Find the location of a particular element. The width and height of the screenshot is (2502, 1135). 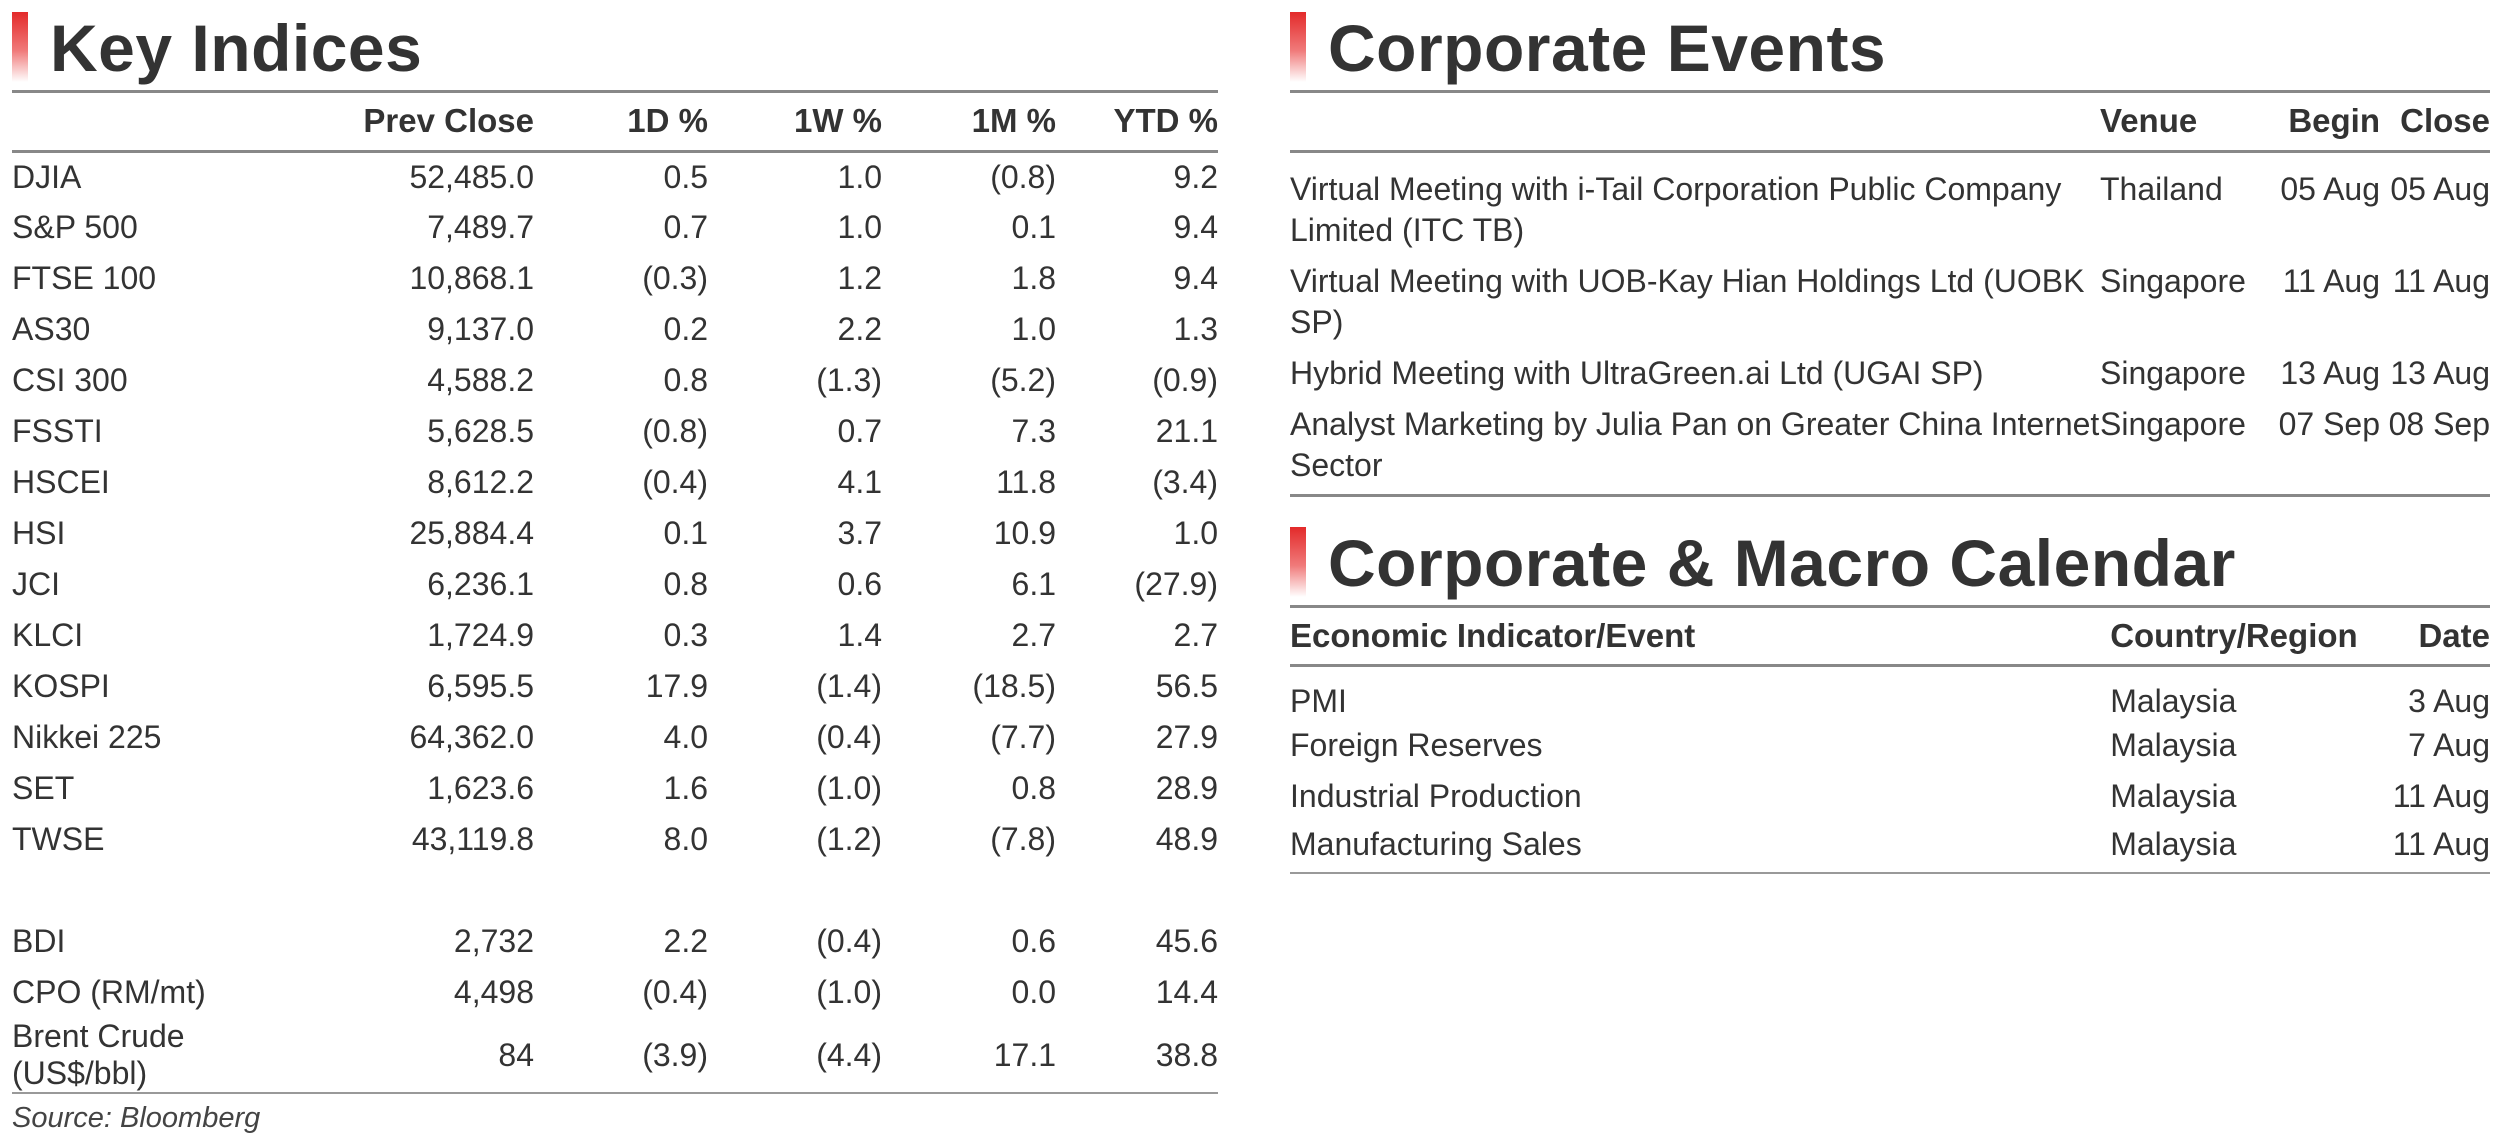

table-cell: FTSE 100 is located at coordinates (84, 278).